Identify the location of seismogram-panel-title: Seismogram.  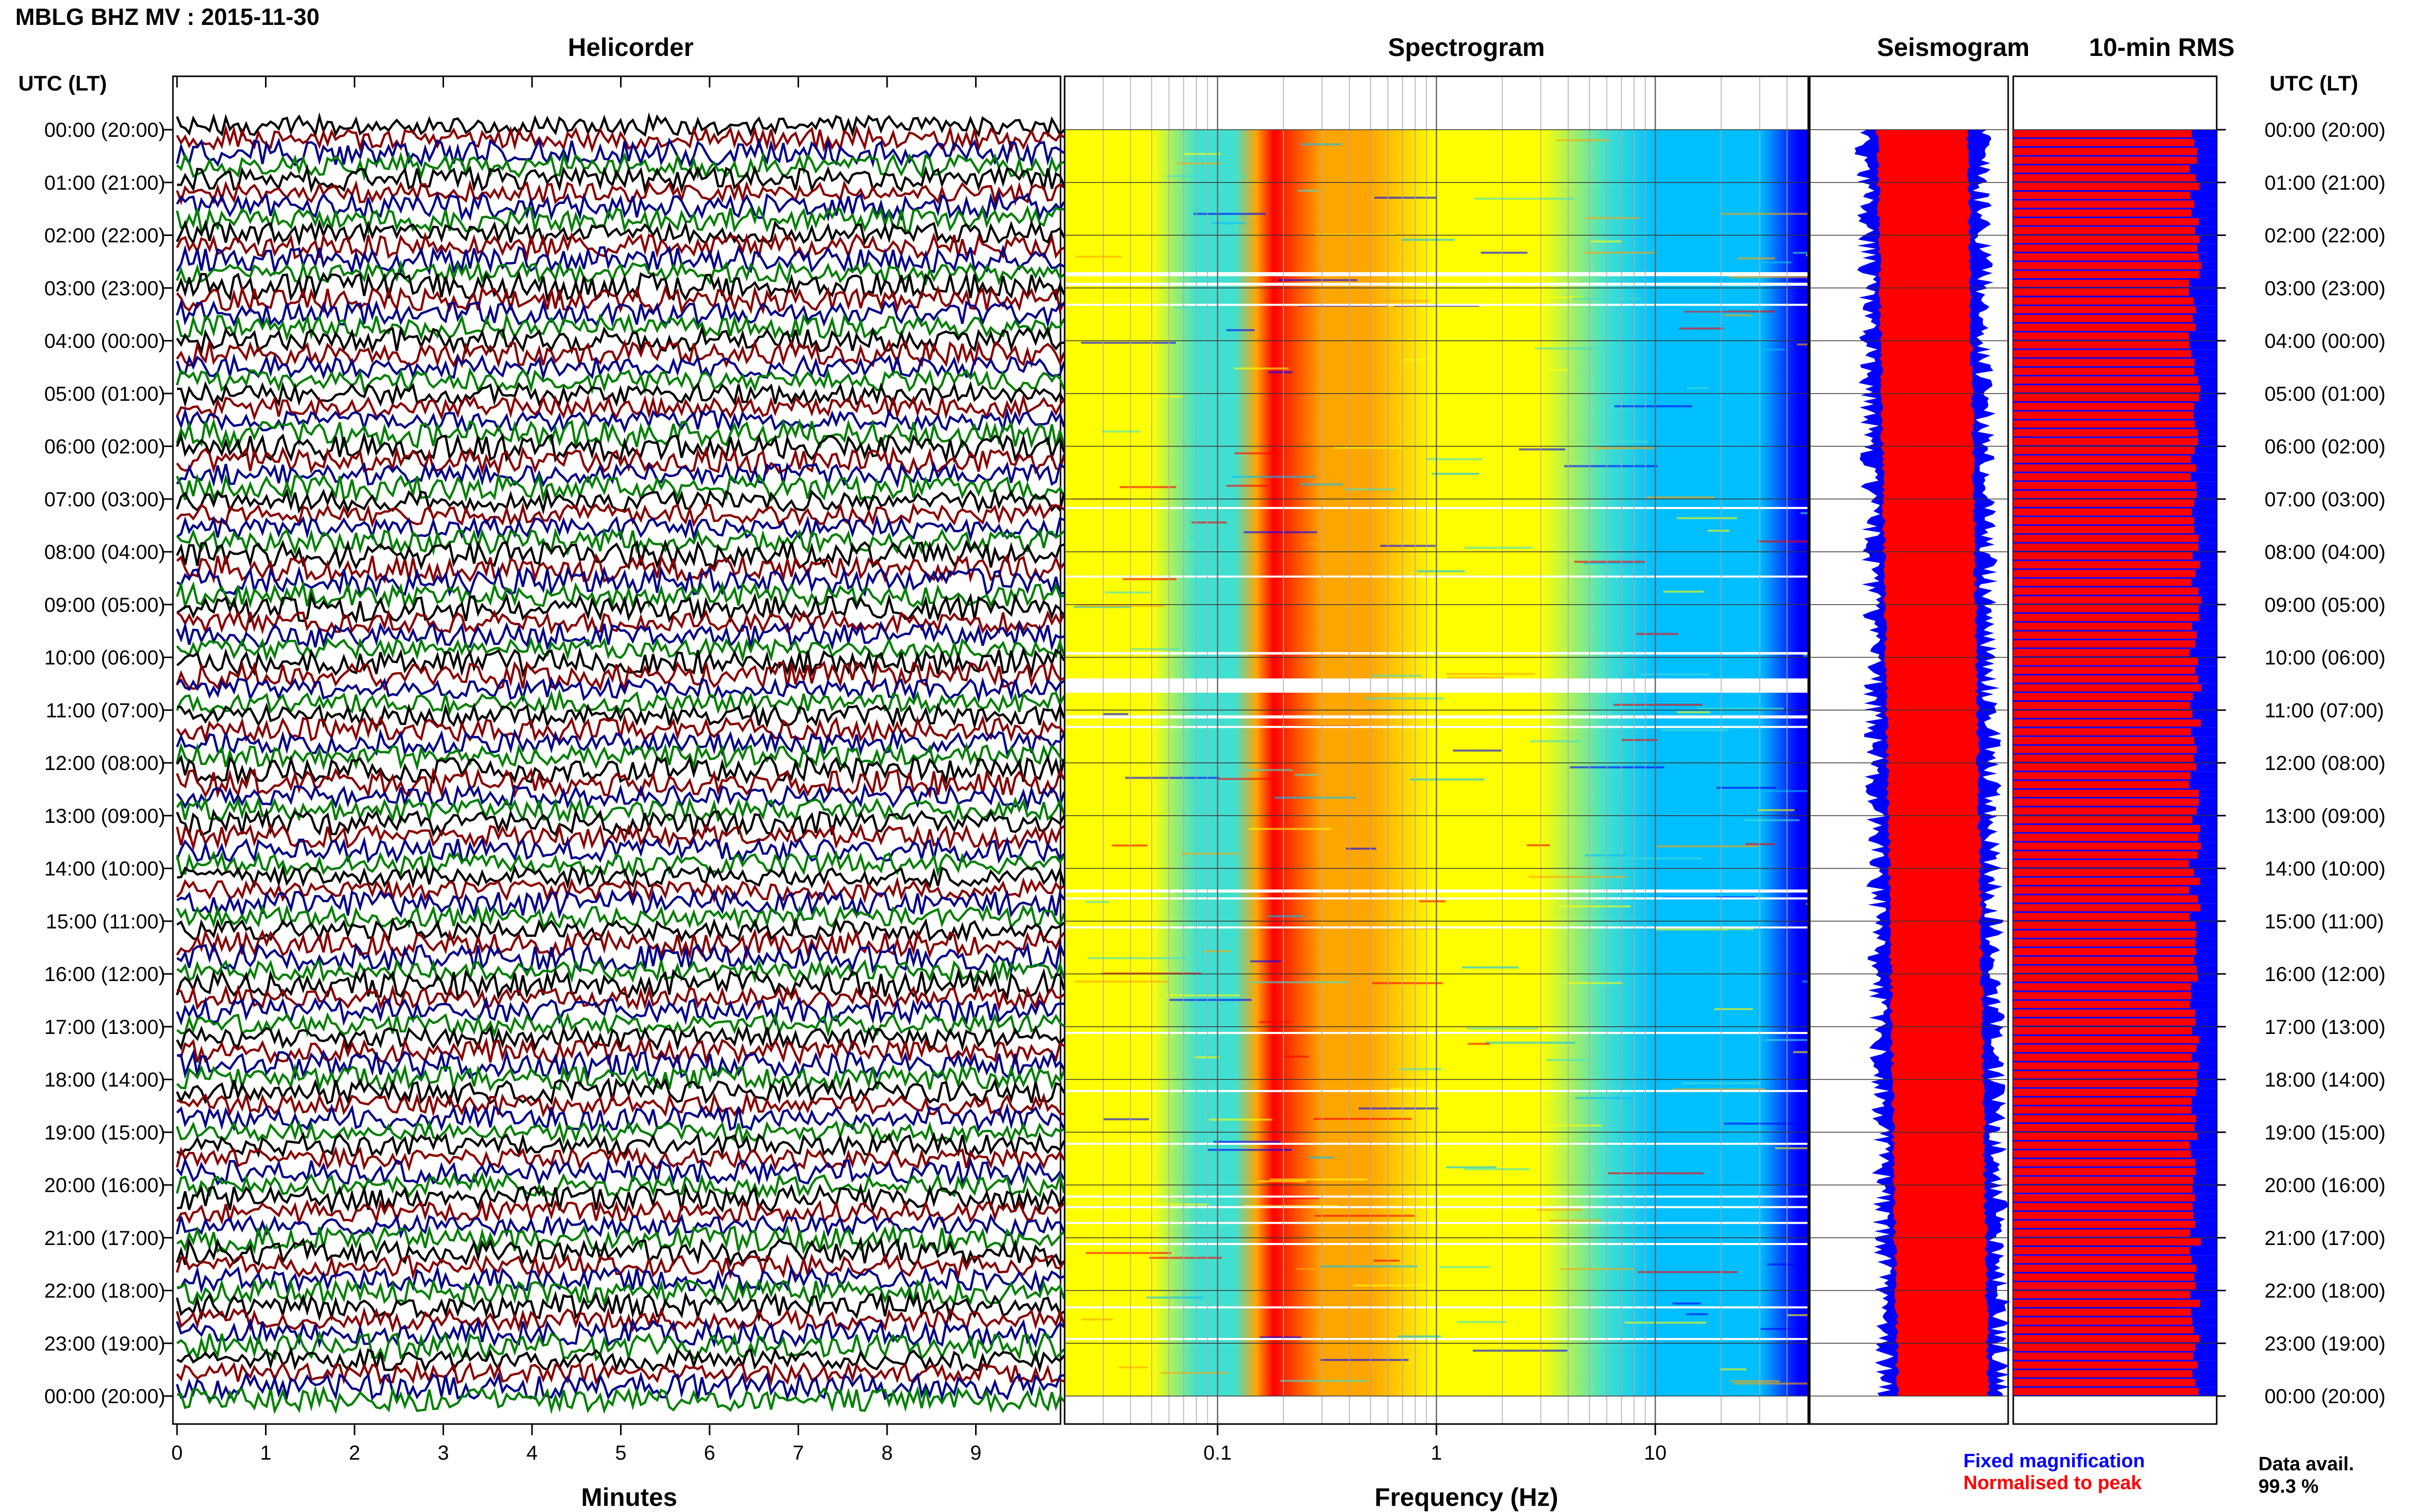
(1953, 47).